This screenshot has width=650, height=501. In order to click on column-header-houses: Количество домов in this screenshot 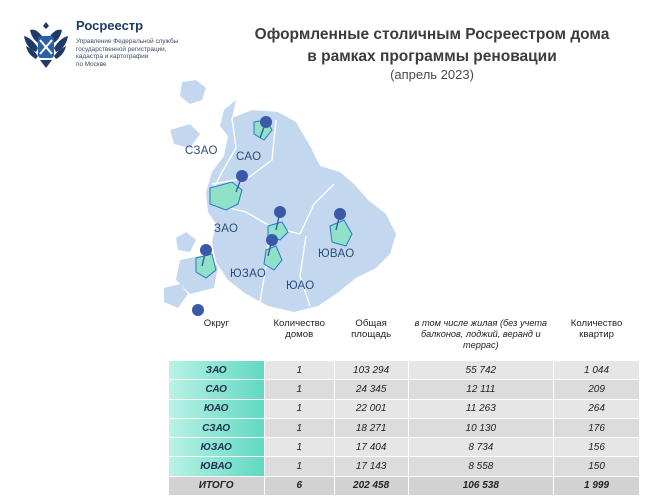, I will do `click(299, 338)`.